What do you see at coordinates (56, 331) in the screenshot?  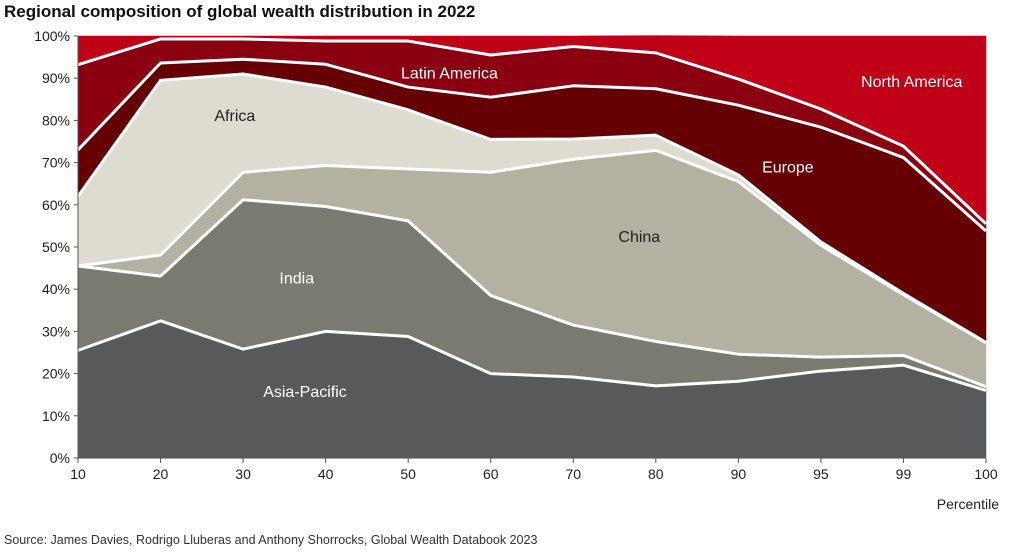 I see `y-tick-label: 30%` at bounding box center [56, 331].